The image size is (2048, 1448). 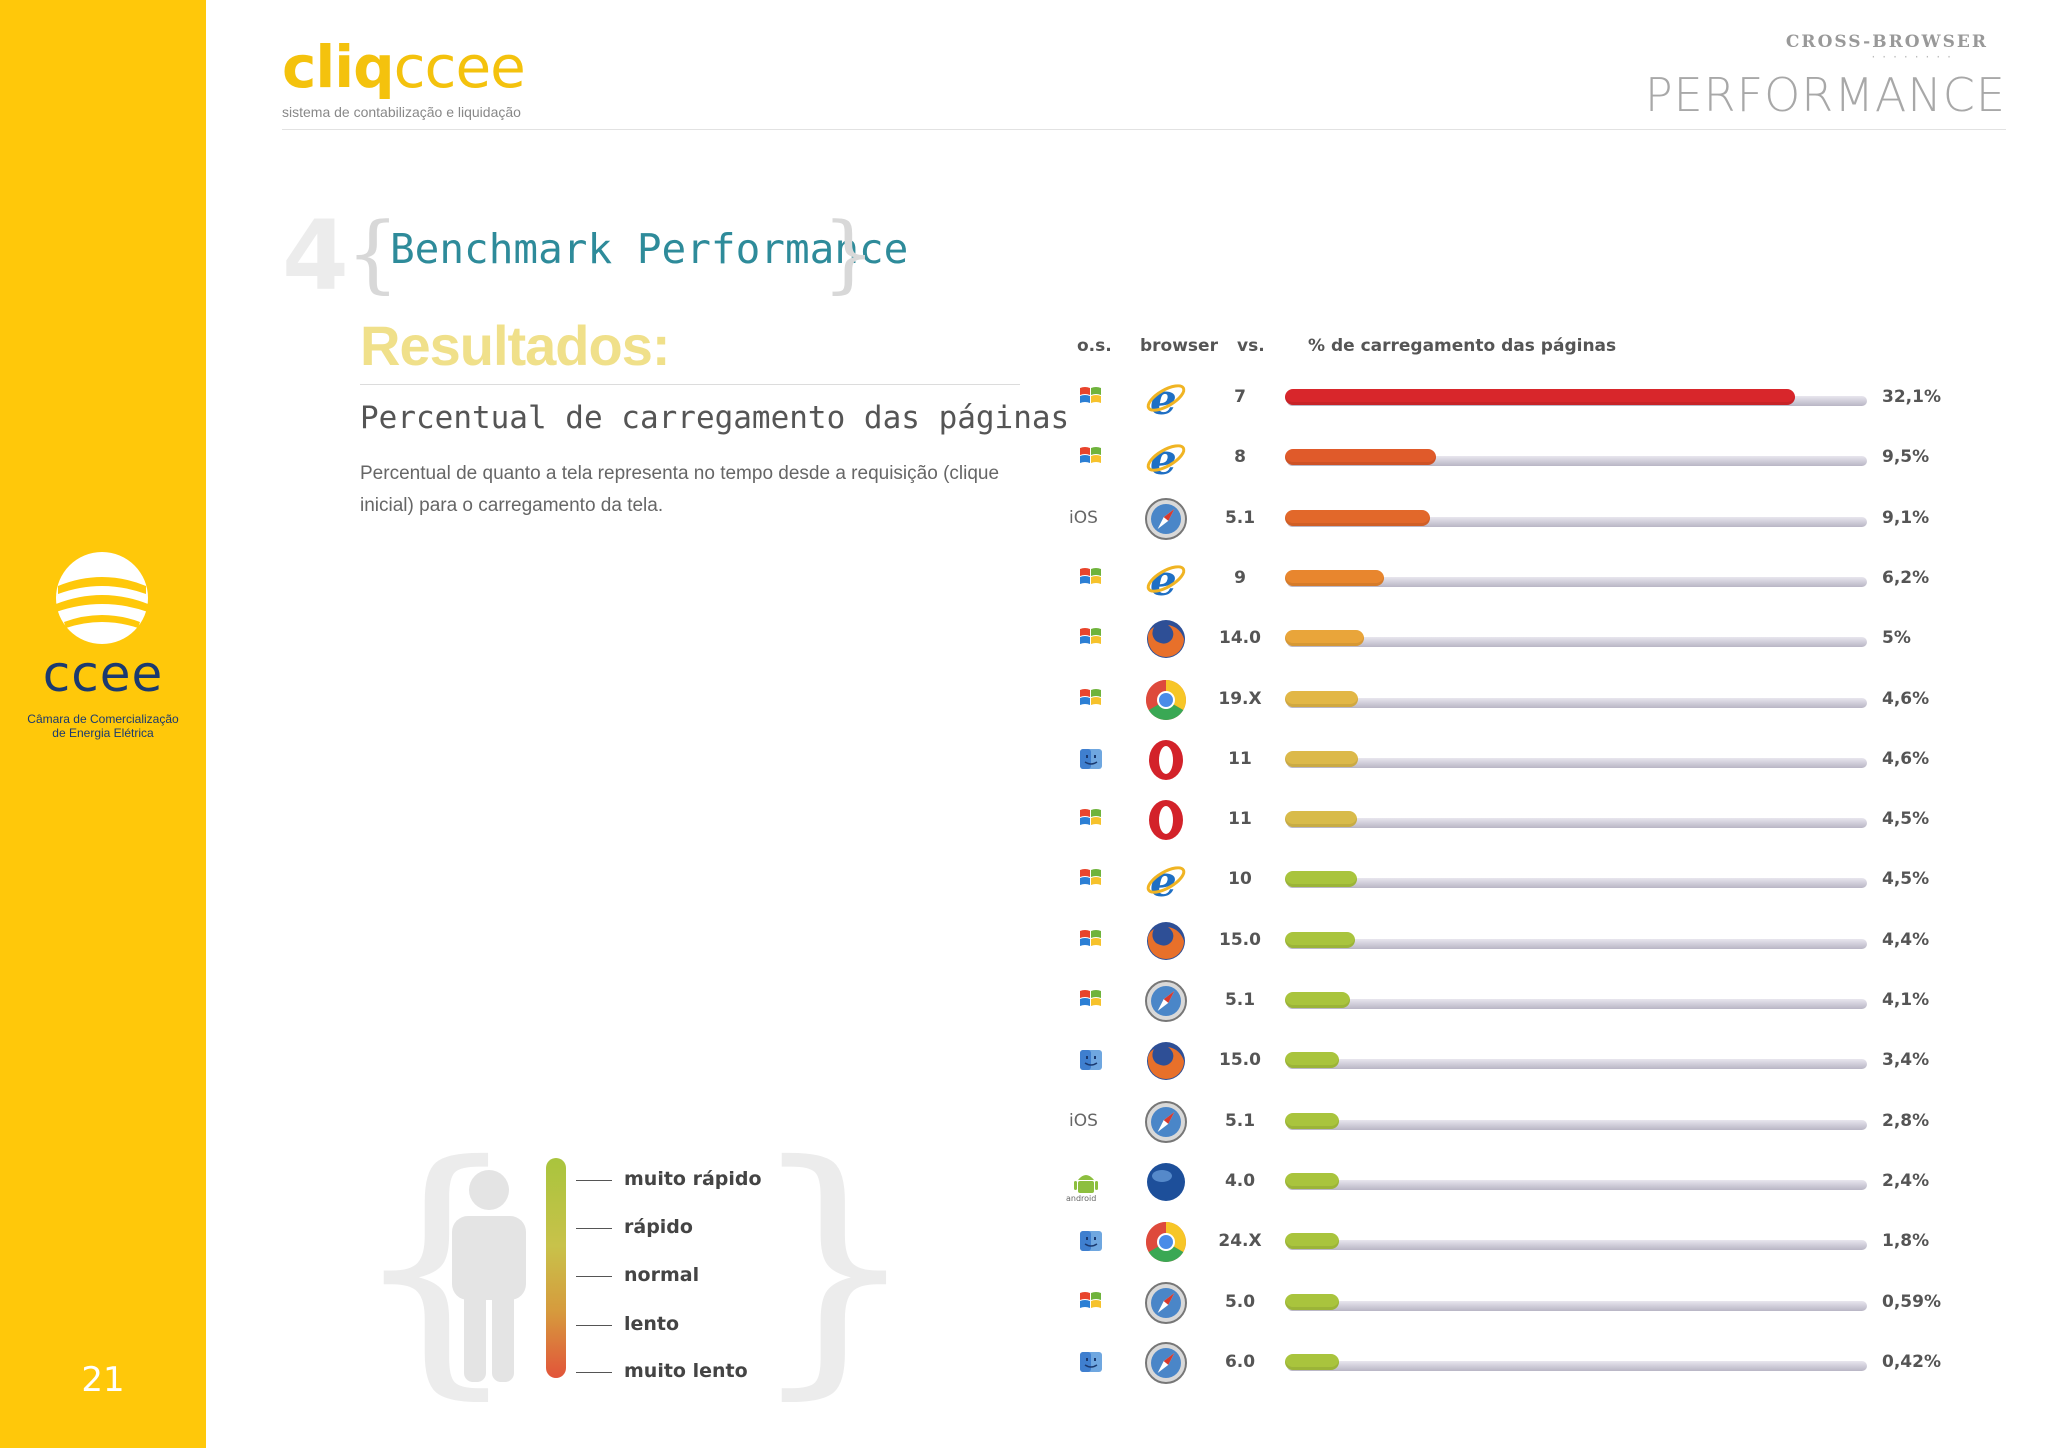 What do you see at coordinates (1240, 879) in the screenshot?
I see `version-label: 10` at bounding box center [1240, 879].